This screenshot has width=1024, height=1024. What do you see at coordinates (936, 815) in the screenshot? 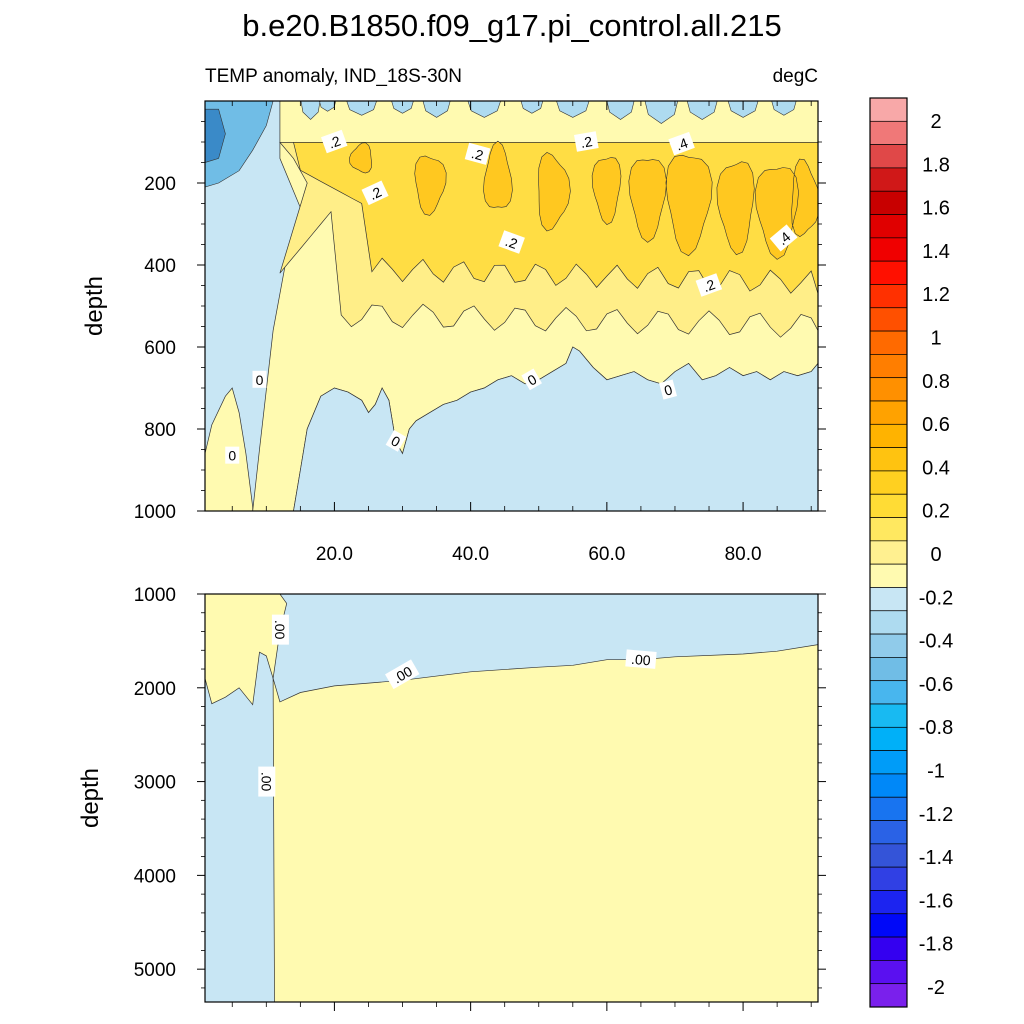
I see `colorbar-label: -1.2` at bounding box center [936, 815].